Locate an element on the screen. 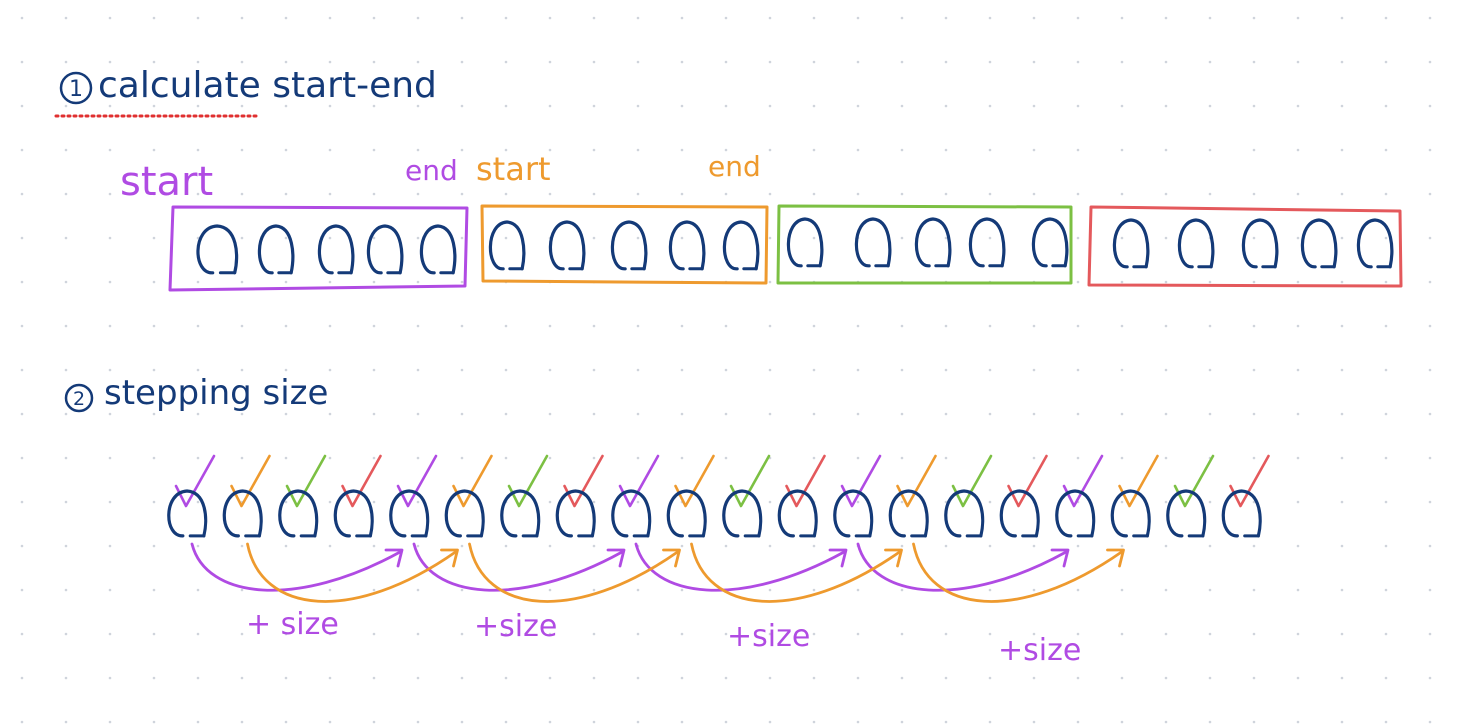  purple-step-arrowhead is located at coordinates (616, 558).